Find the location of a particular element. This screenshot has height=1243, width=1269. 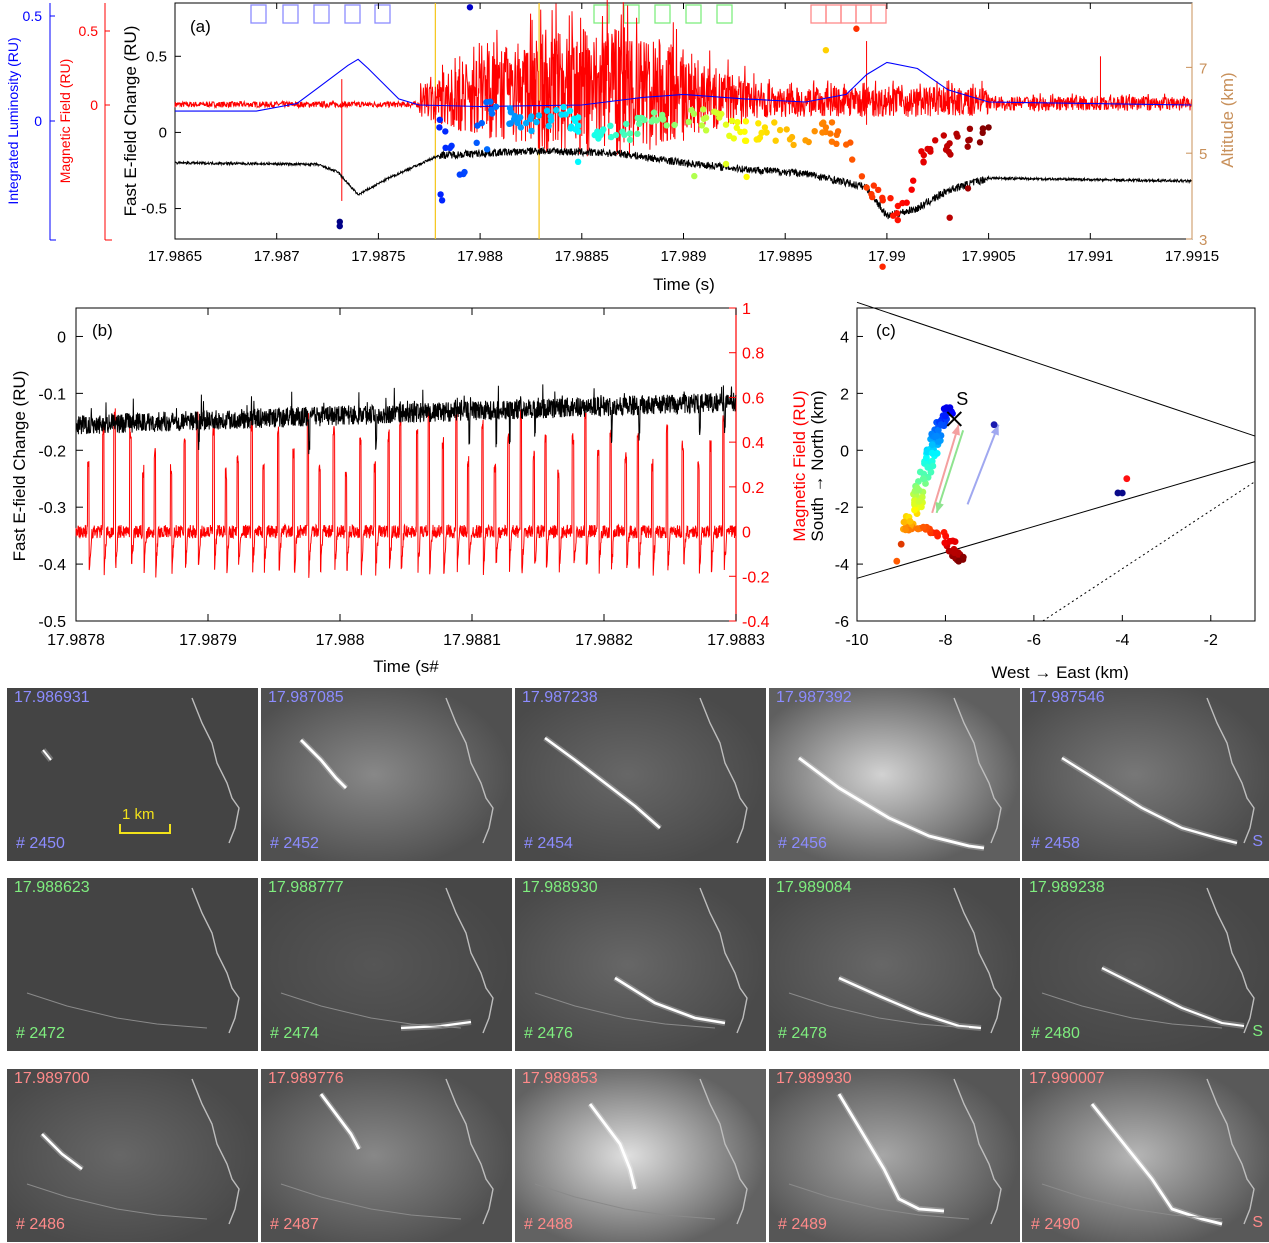

panel-c-boundary-lines is located at coordinates (1056, 461).